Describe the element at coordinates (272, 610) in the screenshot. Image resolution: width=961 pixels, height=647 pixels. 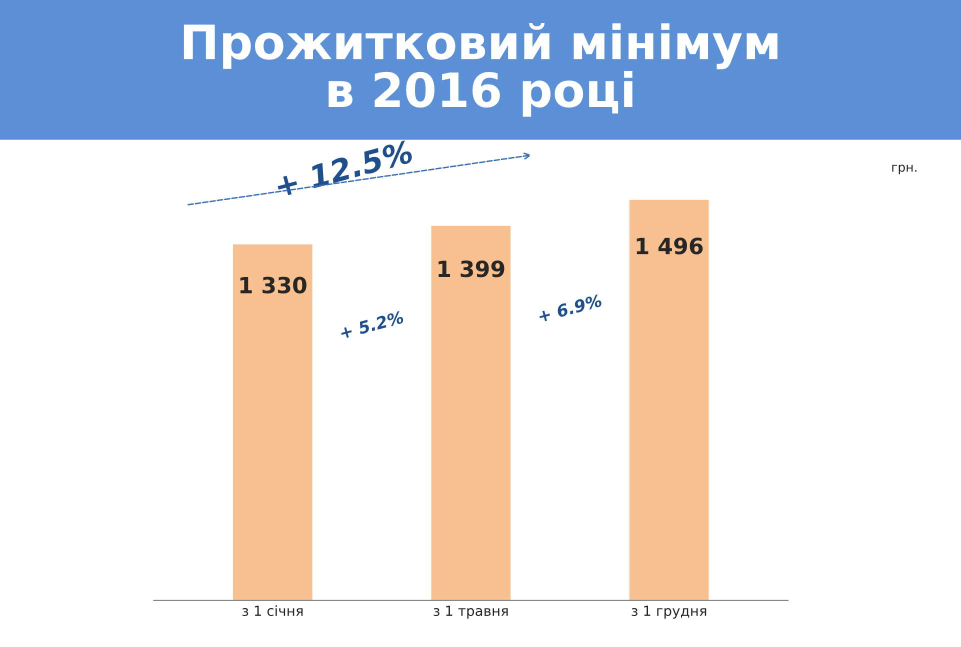
I see `x-tick-label: з 1 січня` at that location.